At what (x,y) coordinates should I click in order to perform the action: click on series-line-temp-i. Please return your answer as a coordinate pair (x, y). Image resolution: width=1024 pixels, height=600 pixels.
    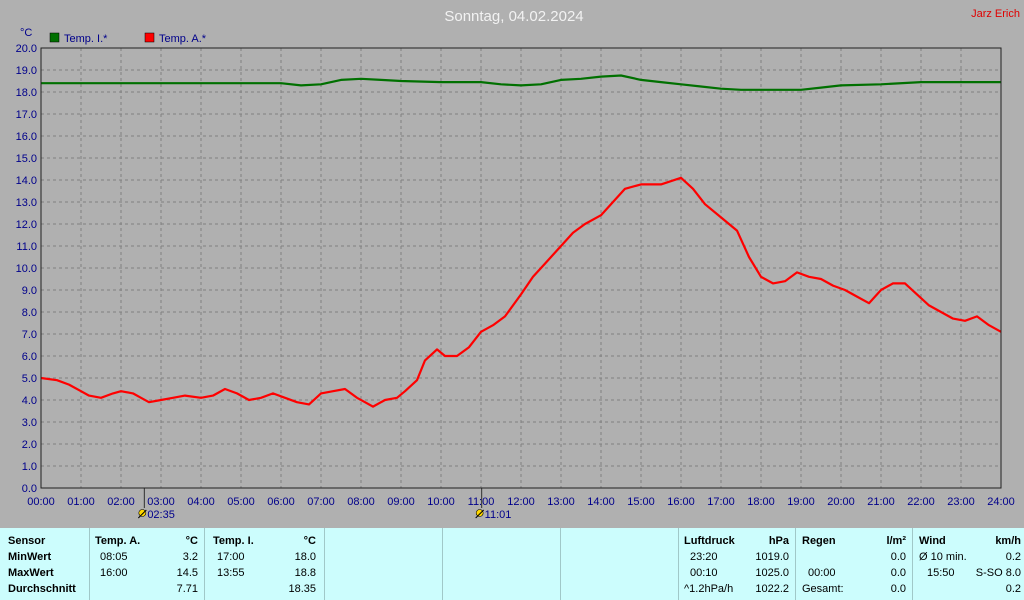
    Looking at the image, I should click on (521, 82).